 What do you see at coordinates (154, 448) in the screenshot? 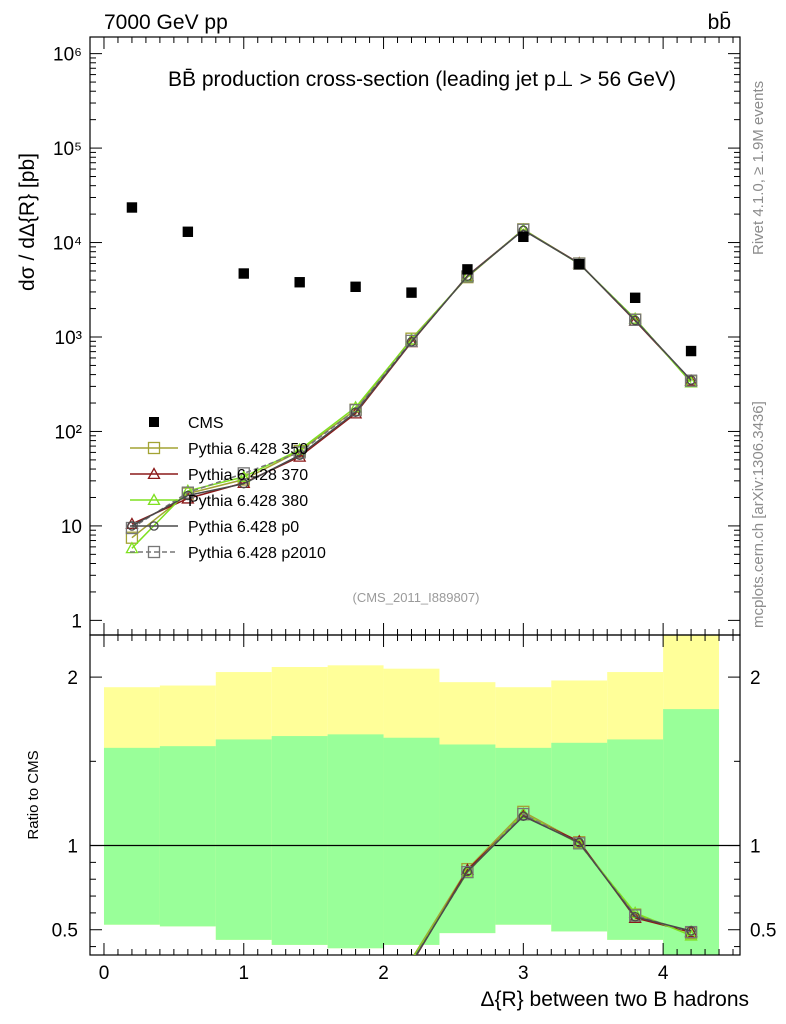
I see `legend-marker-p350` at bounding box center [154, 448].